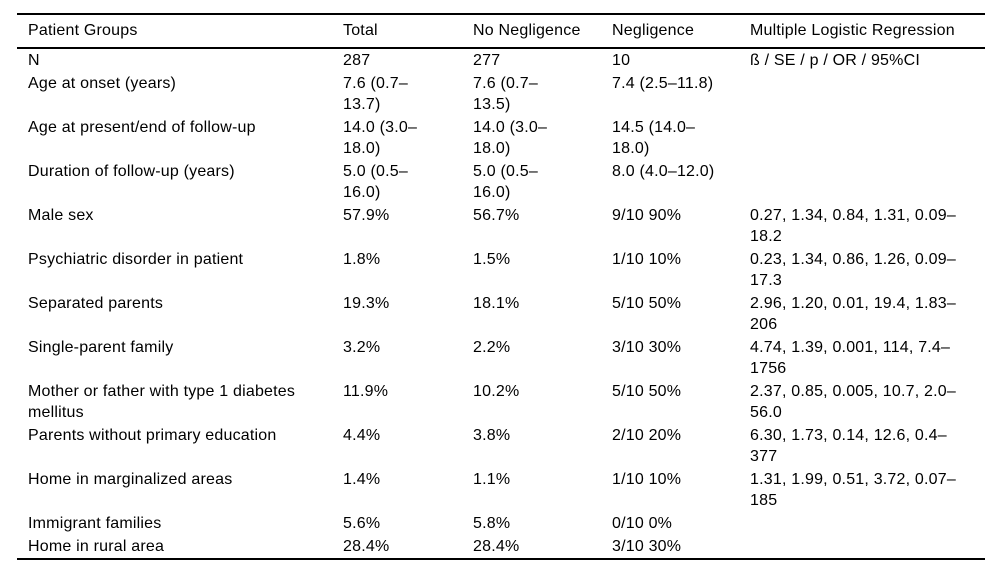  What do you see at coordinates (180, 182) in the screenshot?
I see `table-cell: Duration of follow-up (years)` at bounding box center [180, 182].